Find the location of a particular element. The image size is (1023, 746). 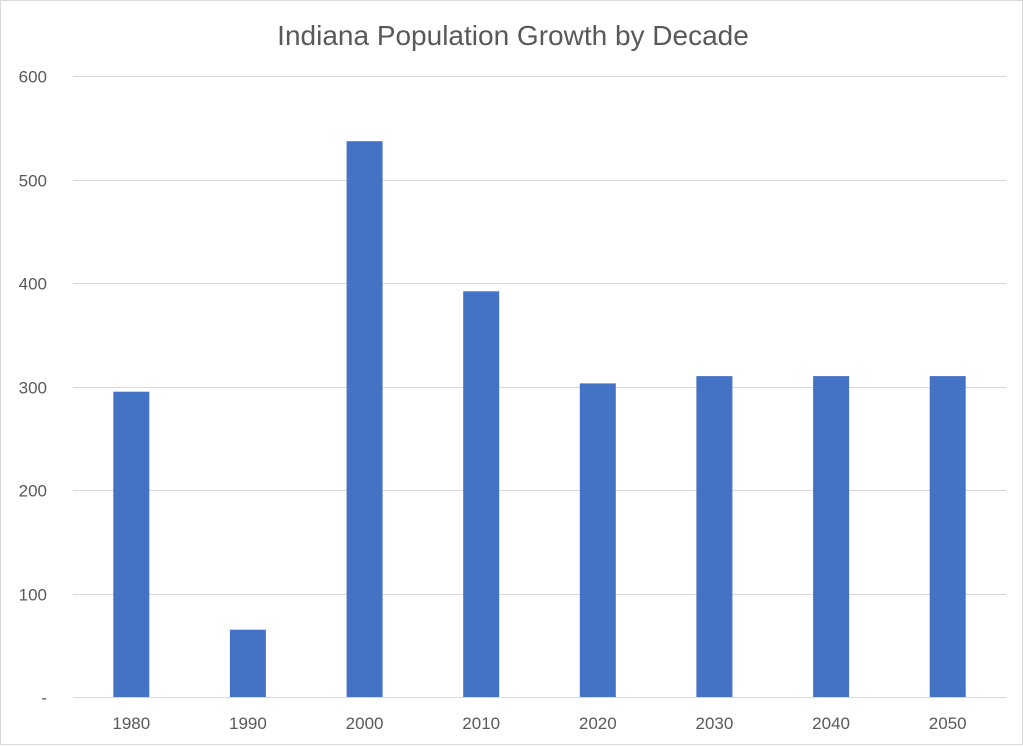

y-tick-label: 400 is located at coordinates (33, 284).